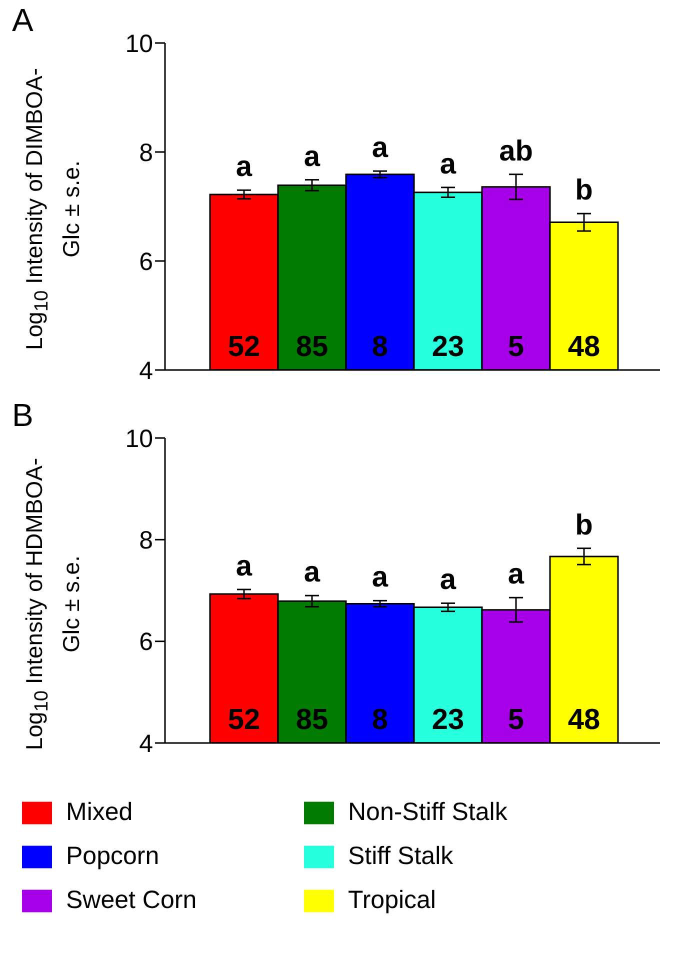  I want to click on legend-label: Tropical, so click(392, 900).